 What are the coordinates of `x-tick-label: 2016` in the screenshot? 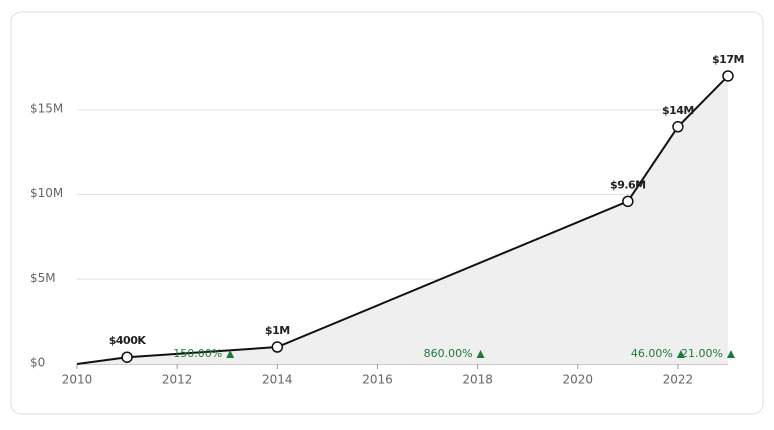 It's located at (377, 380).